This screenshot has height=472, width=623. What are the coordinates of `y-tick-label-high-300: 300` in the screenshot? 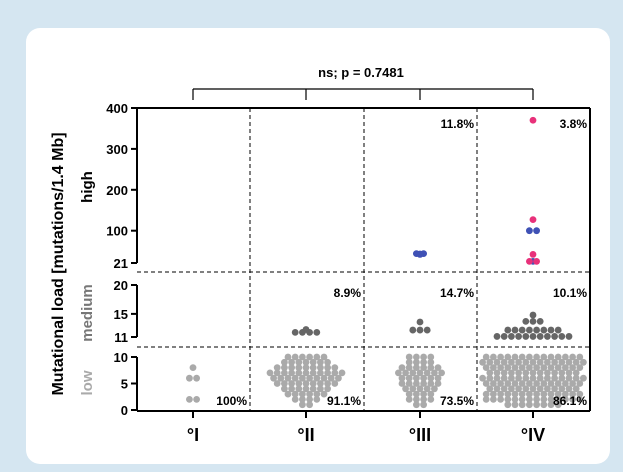 It's located at (117, 149).